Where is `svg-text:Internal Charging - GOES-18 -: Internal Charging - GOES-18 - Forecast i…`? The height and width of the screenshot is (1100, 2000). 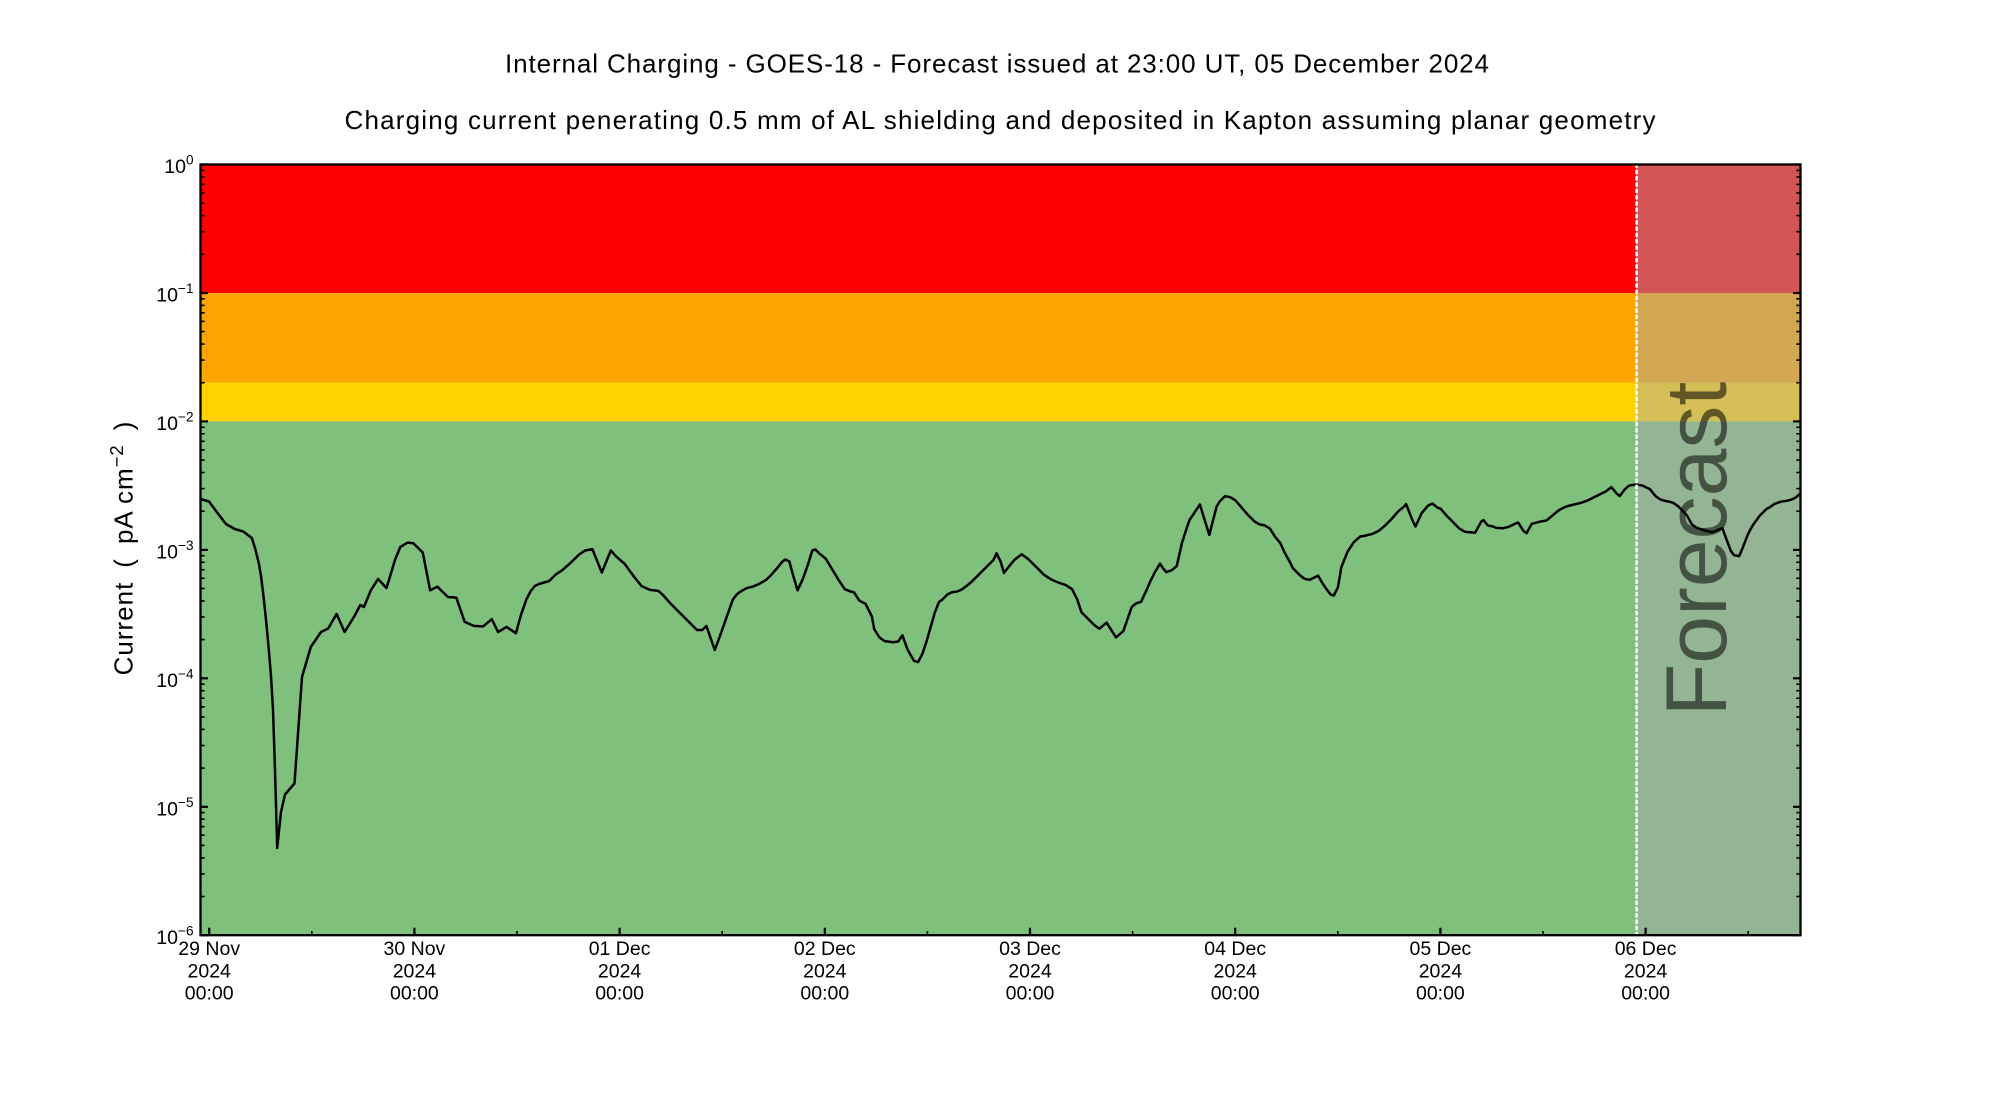 svg-text:Internal Charging - GOES-18 -: Internal Charging - GOES-18 - Forecast i… is located at coordinates (997, 64).